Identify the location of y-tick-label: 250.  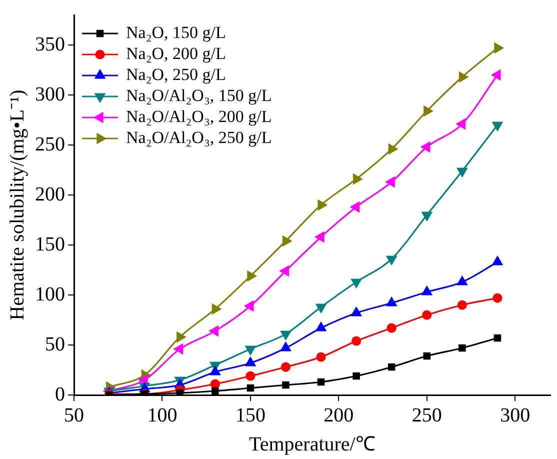
(50, 144).